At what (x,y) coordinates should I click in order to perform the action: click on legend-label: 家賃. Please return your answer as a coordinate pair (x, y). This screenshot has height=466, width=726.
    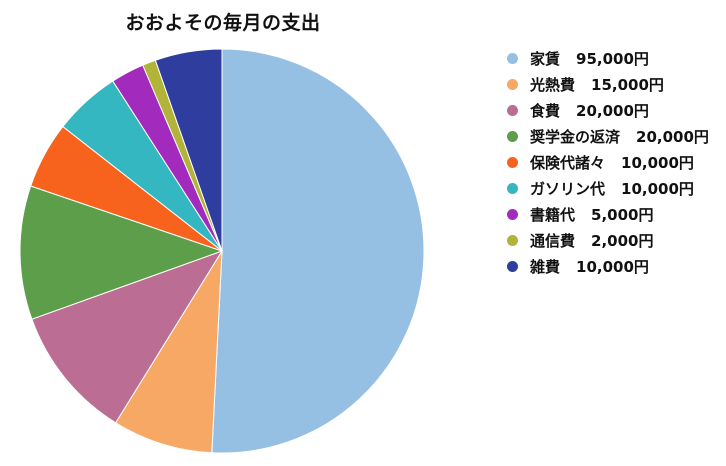
    Looking at the image, I should click on (545, 58).